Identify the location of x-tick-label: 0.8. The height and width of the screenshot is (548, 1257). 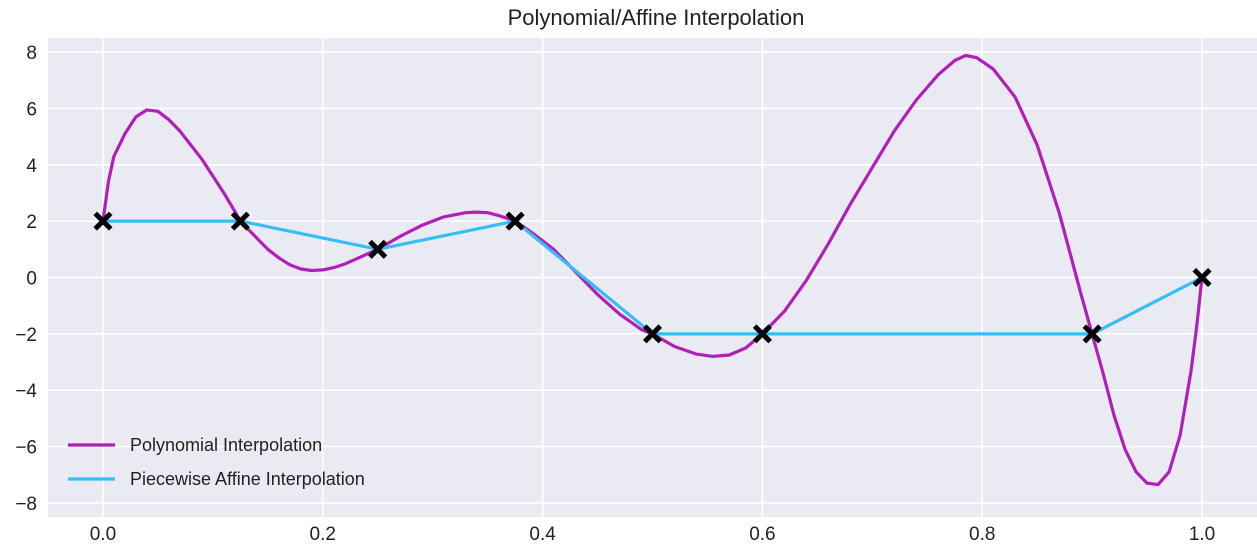
(982, 534).